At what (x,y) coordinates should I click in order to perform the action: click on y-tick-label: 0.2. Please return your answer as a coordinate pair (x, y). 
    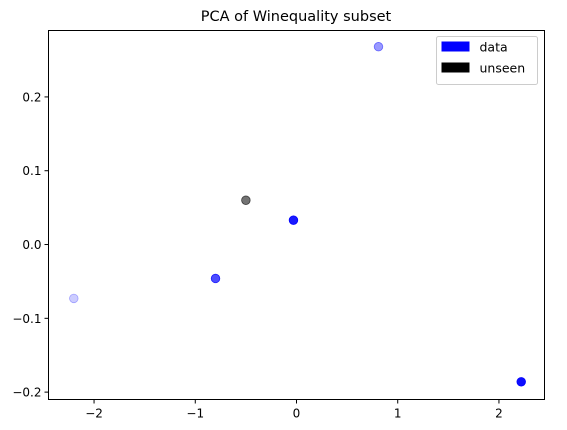
    Looking at the image, I should click on (31, 97).